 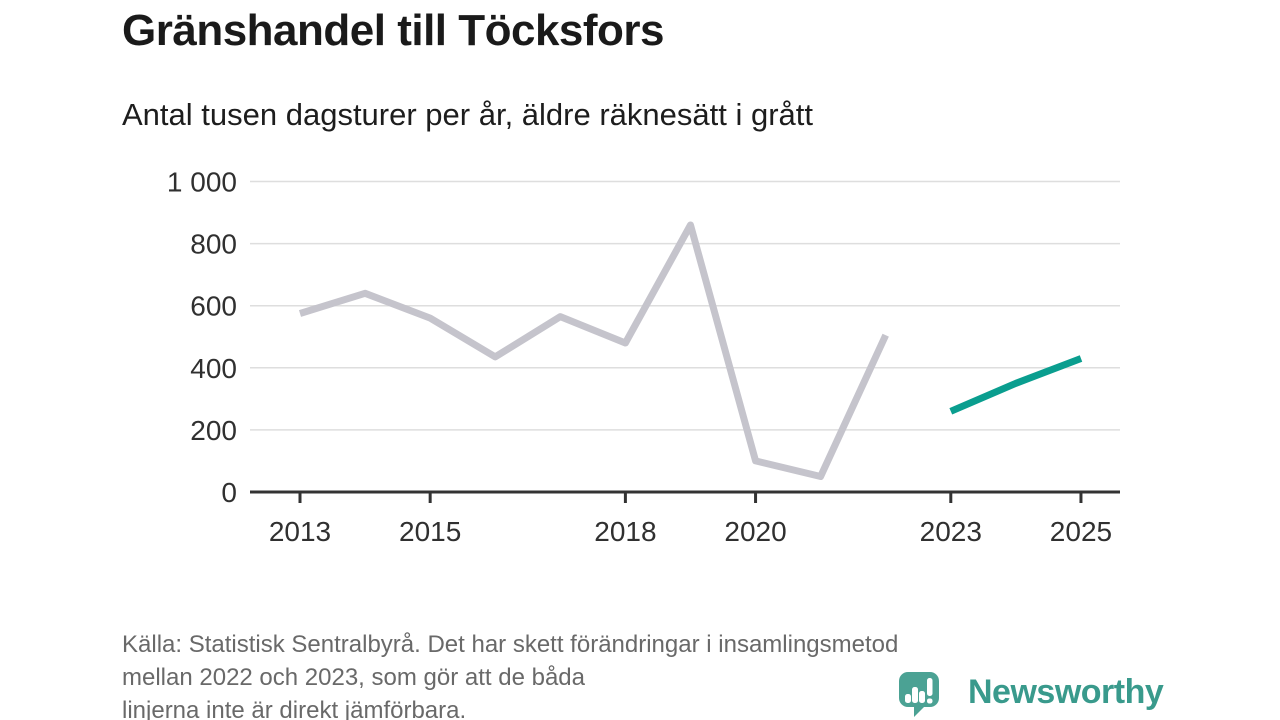 What do you see at coordinates (213, 368) in the screenshot?
I see `y-tick-label: 400` at bounding box center [213, 368].